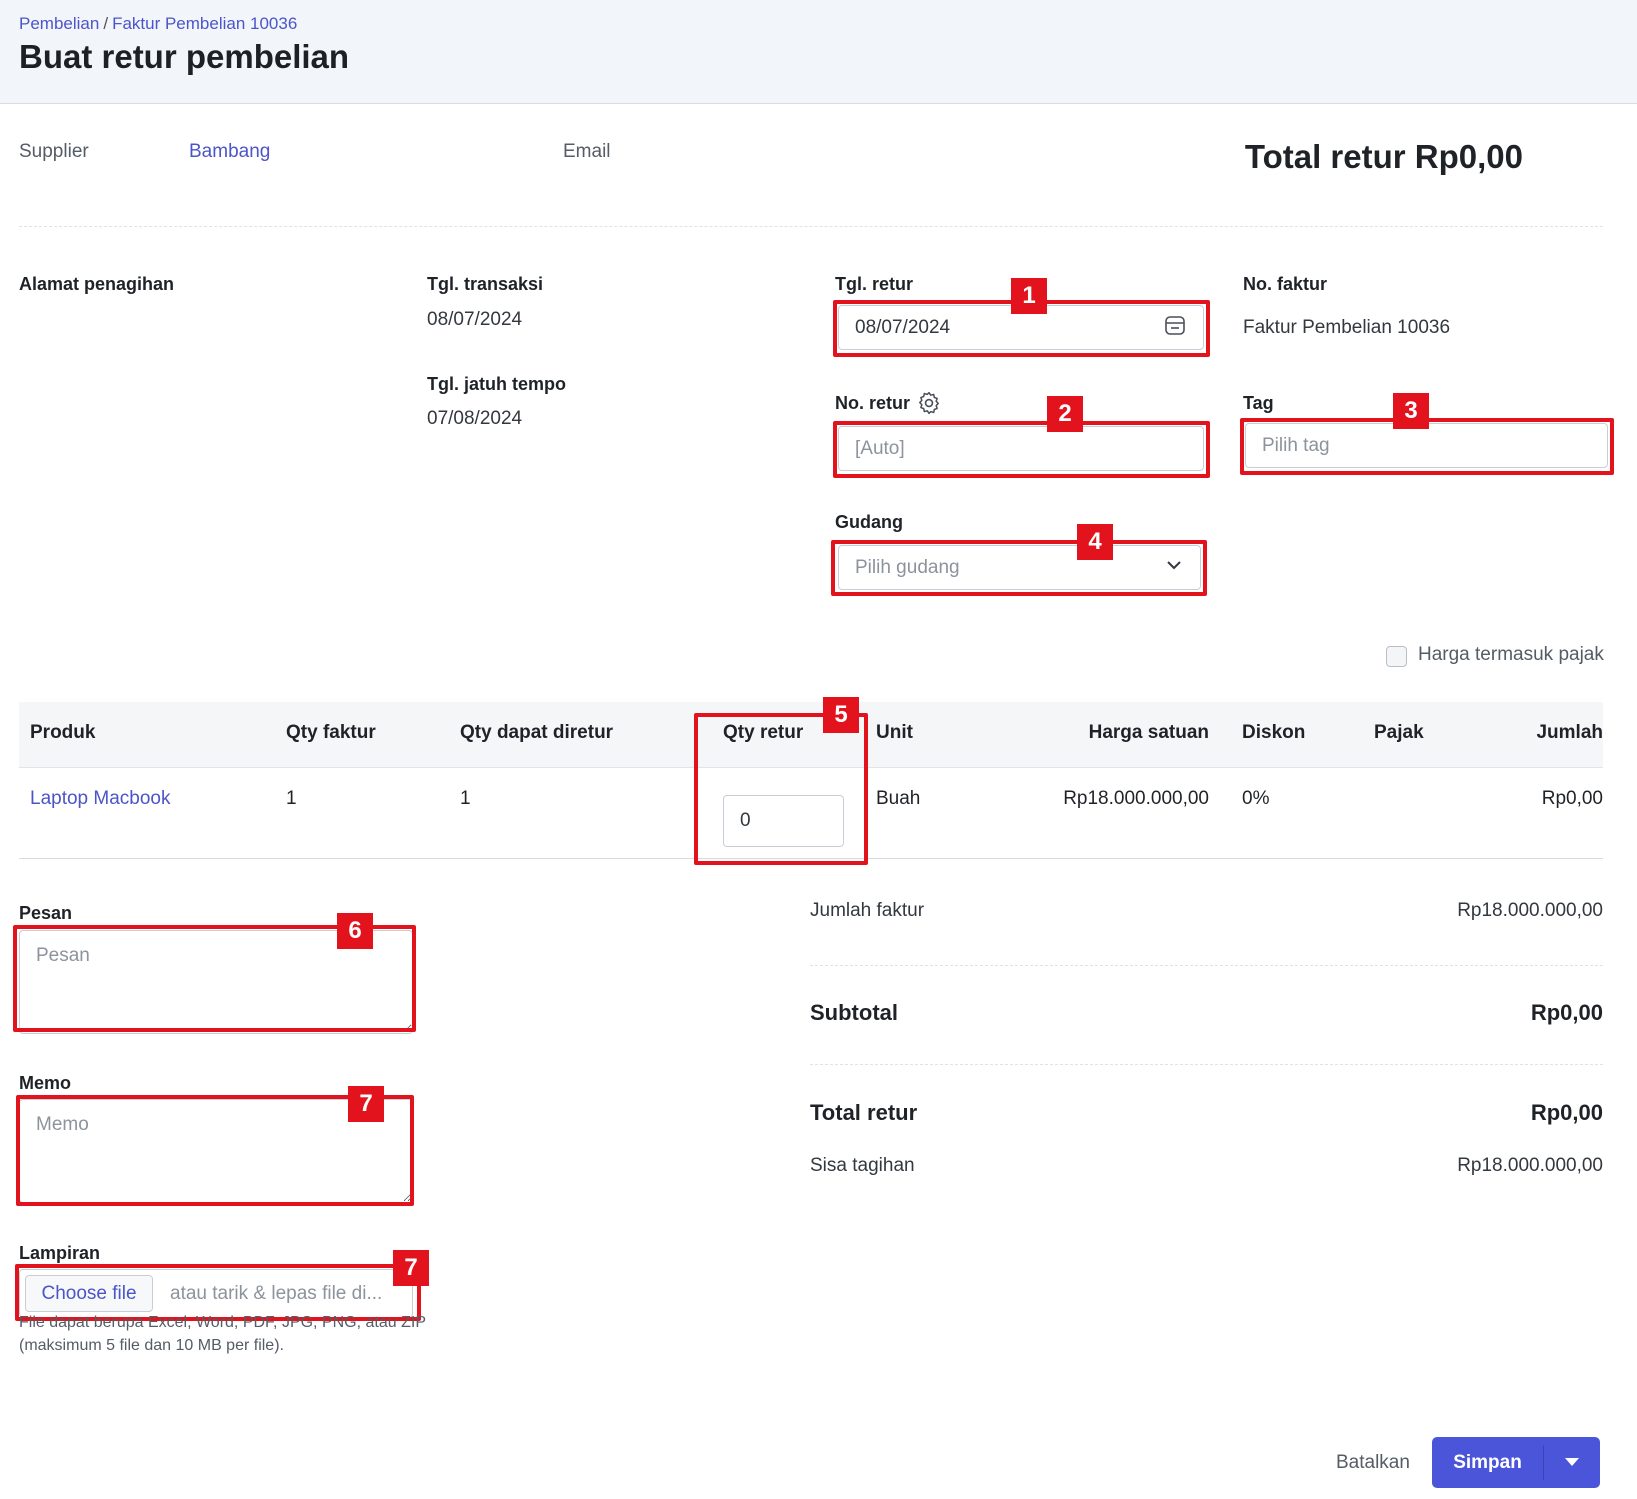  Describe the element at coordinates (1566, 1012) in the screenshot. I see `subtotal-value: Rp0,00` at that location.